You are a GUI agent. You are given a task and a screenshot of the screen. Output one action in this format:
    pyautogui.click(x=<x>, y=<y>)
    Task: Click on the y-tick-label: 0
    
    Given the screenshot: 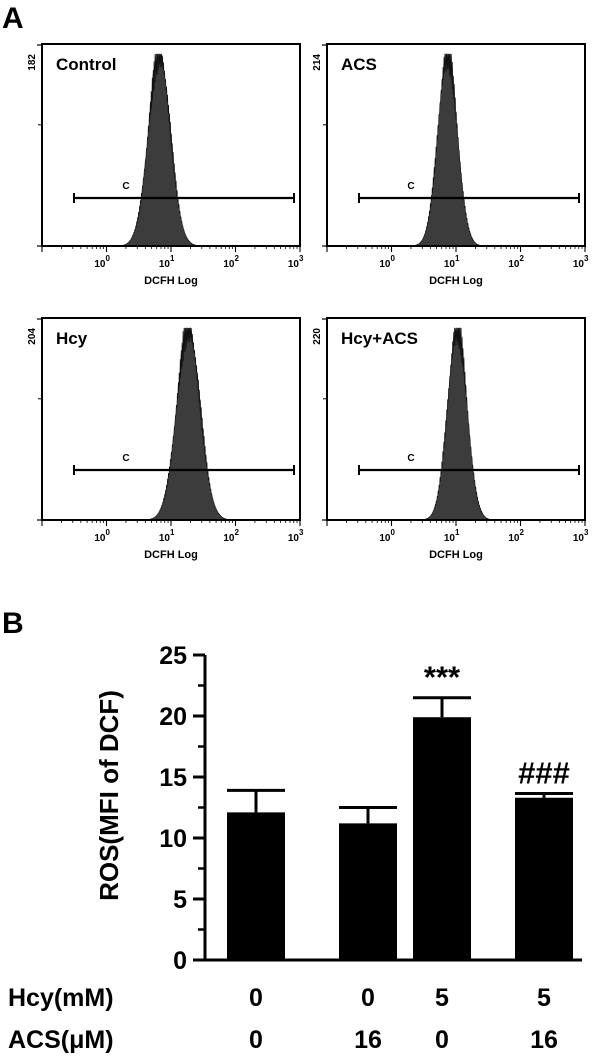 What is the action you would take?
    pyautogui.click(x=180, y=961)
    